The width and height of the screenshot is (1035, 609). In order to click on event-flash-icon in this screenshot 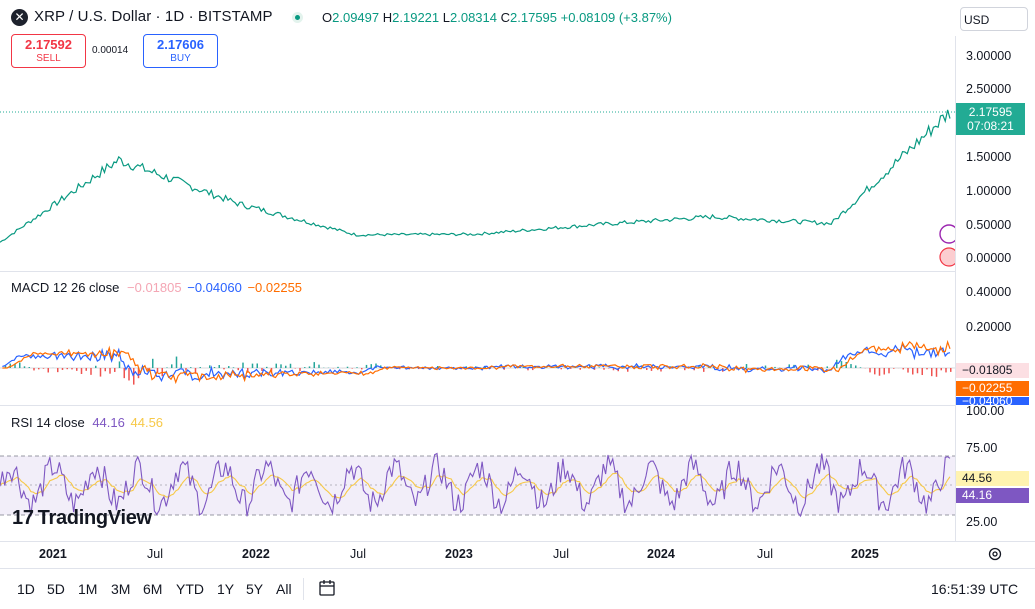, I will do `click(947, 234)`.